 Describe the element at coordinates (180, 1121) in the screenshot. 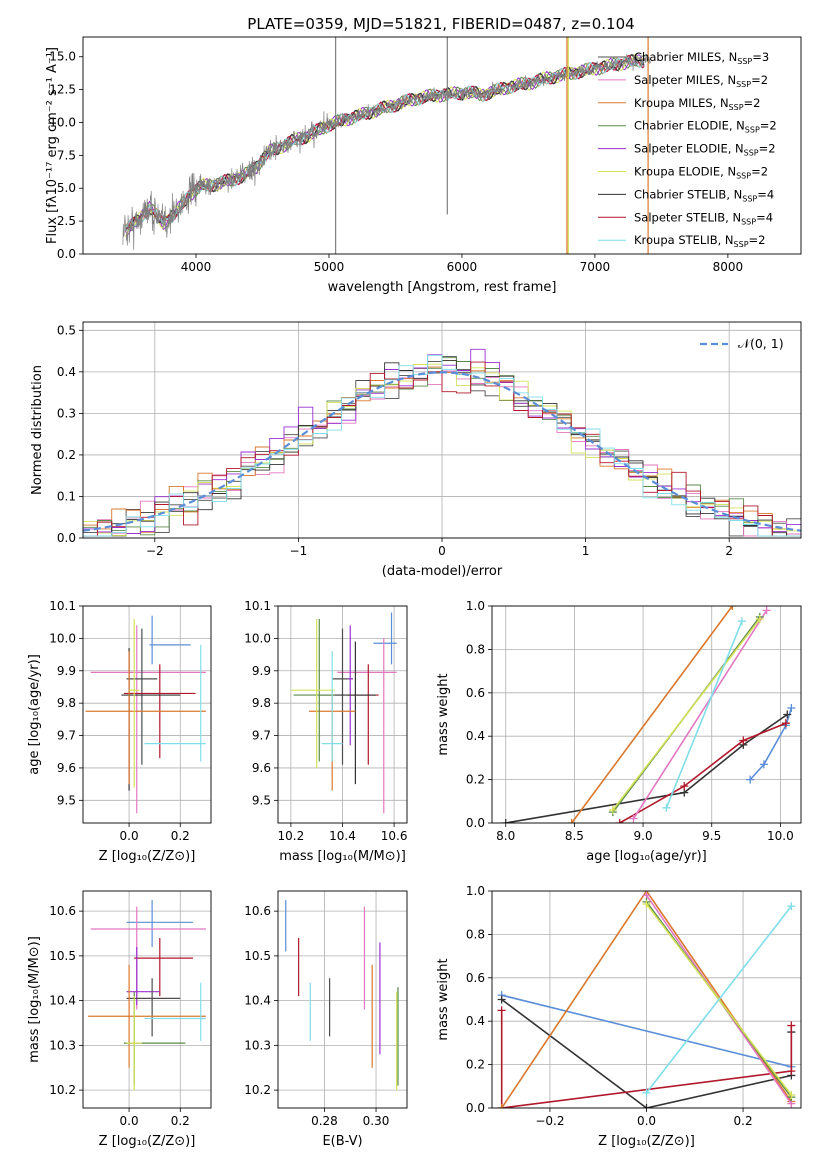

I see `x-tick-label: 0.2` at that location.